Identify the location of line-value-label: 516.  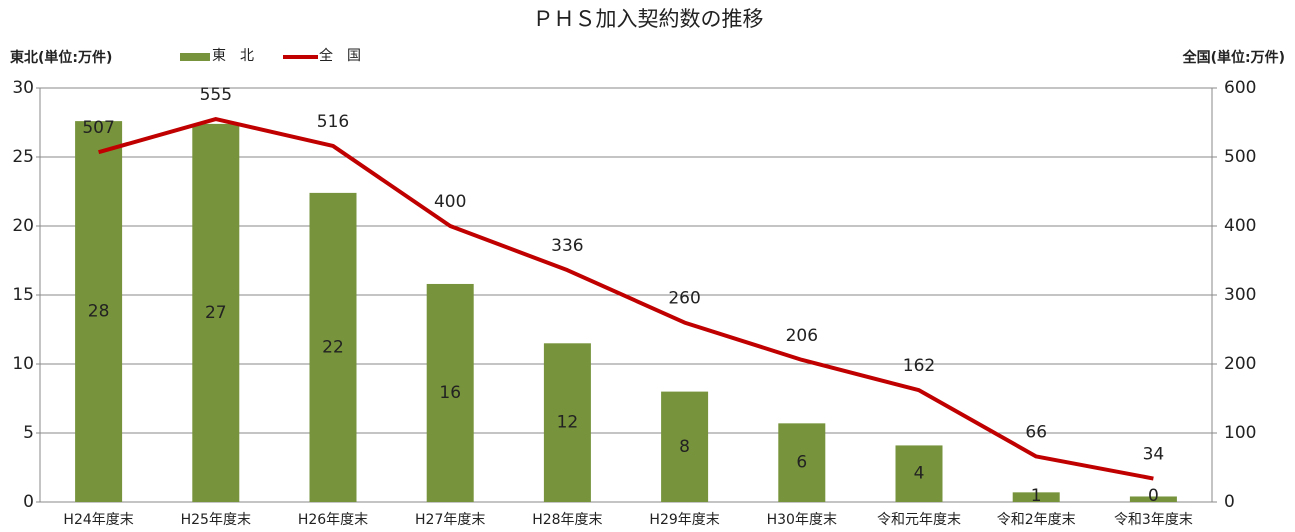
(333, 122).